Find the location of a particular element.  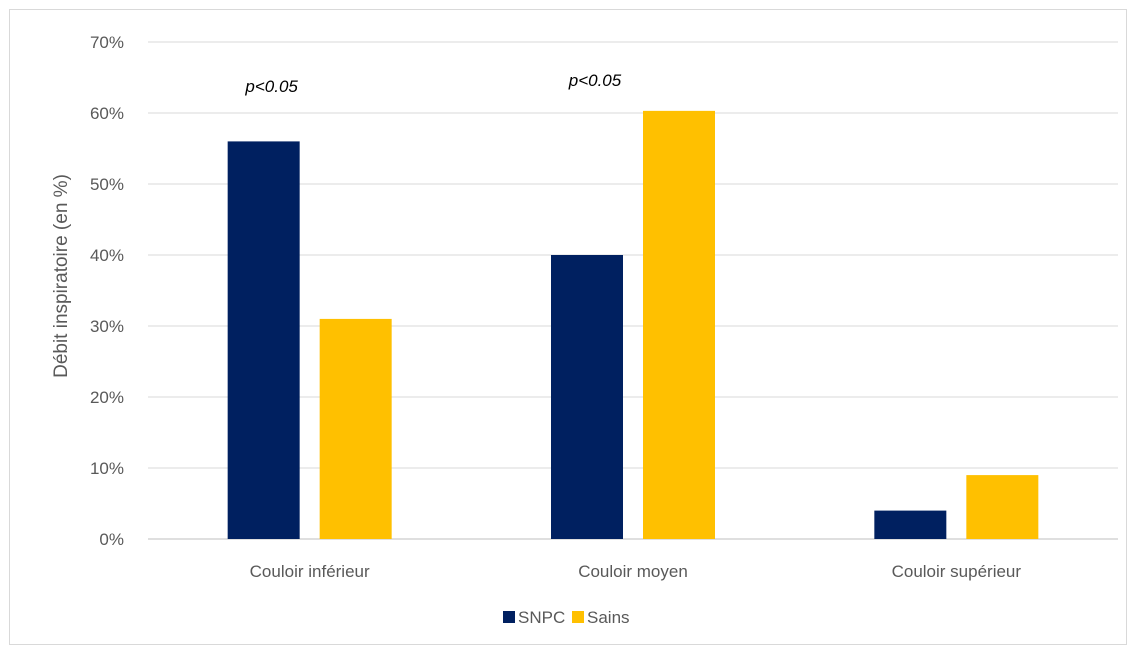

y-tick-label: 10% is located at coordinates (107, 468).